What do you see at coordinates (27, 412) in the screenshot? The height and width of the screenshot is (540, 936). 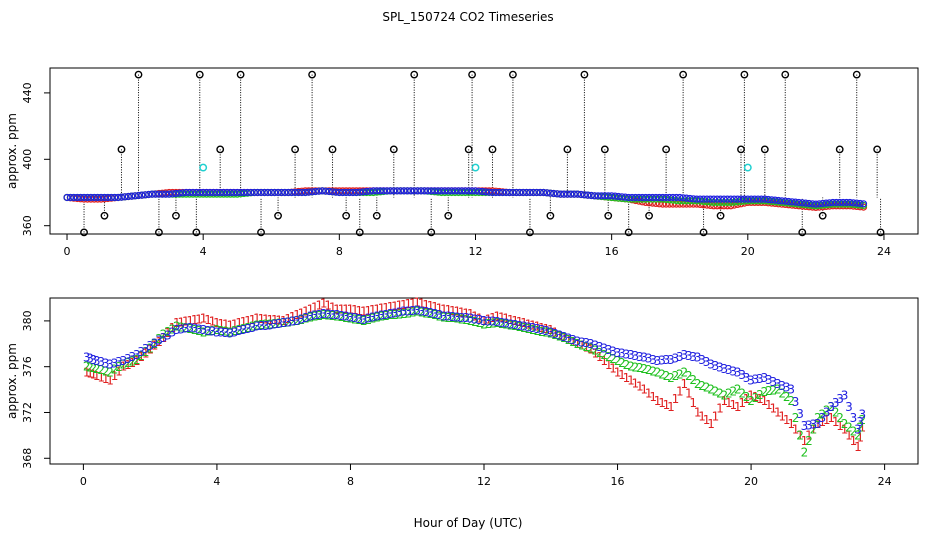 I see `y-tick-label: 372` at bounding box center [27, 412].